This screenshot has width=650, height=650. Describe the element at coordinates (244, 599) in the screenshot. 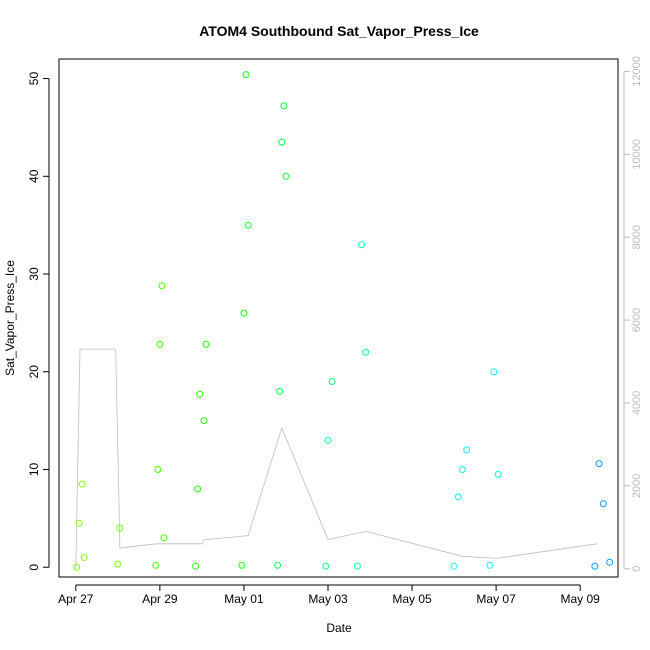

I see `x-tick-label: May 01` at that location.